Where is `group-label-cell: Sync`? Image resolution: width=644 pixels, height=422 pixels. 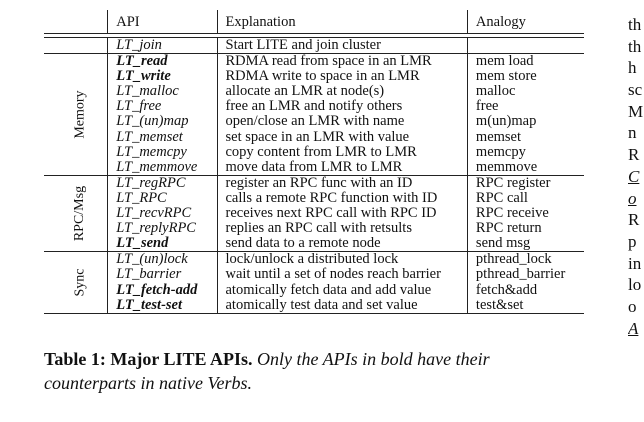
group-label-cell: Sync is located at coordinates (76, 282).